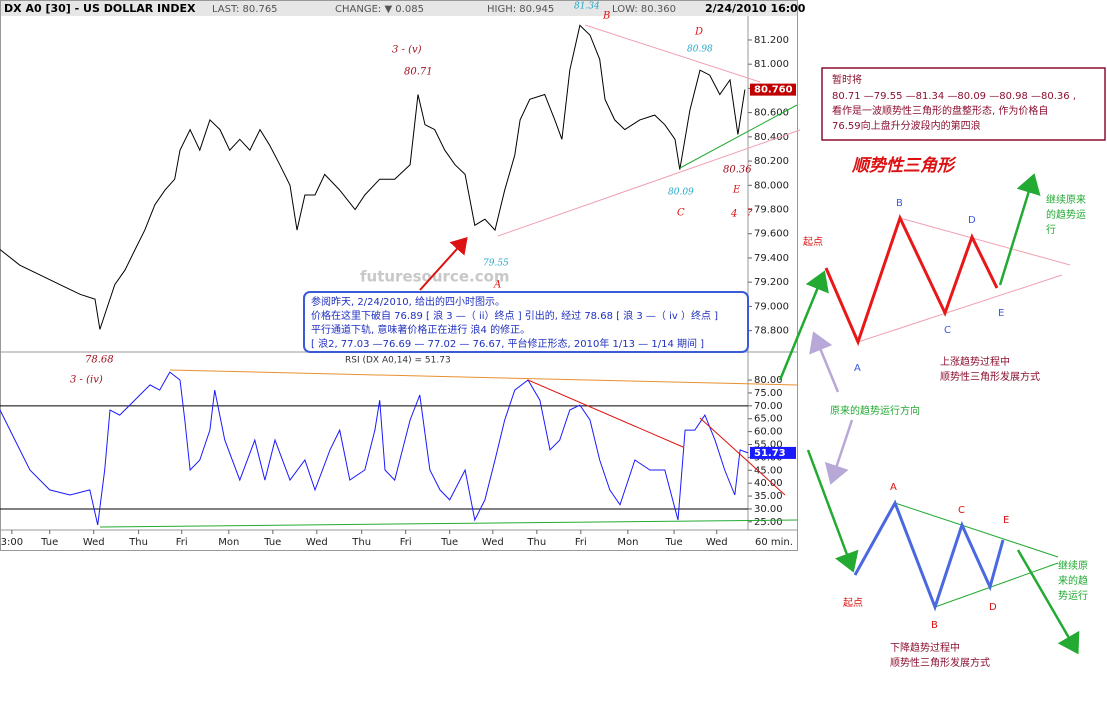 The height and width of the screenshot is (727, 1107). What do you see at coordinates (771, 234) in the screenshot?
I see `y-tick-label: 79.600` at bounding box center [771, 234].